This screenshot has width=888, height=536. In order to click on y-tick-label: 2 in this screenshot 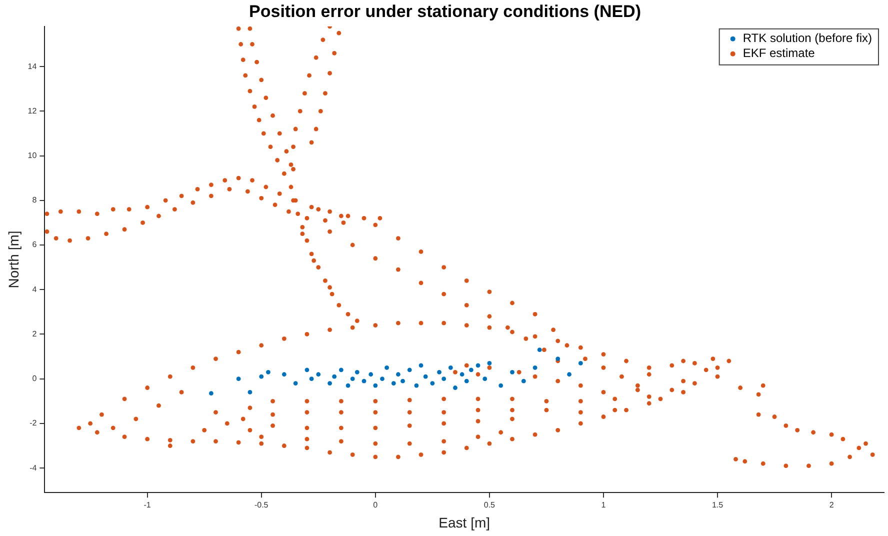, I will do `click(35, 333)`.